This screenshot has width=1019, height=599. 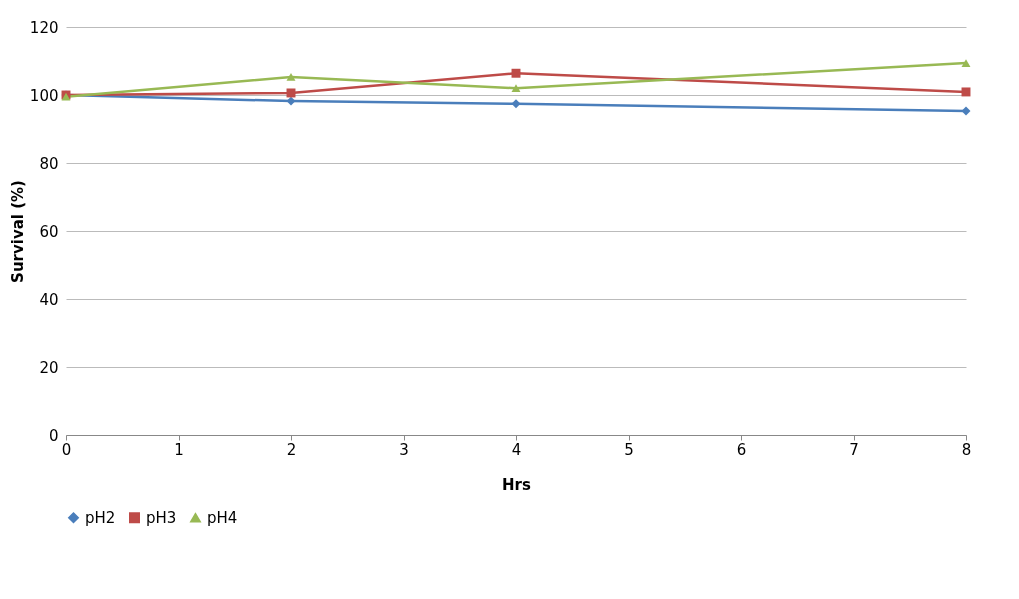 I want to click on x-tick-label: 4, so click(x=516, y=449).